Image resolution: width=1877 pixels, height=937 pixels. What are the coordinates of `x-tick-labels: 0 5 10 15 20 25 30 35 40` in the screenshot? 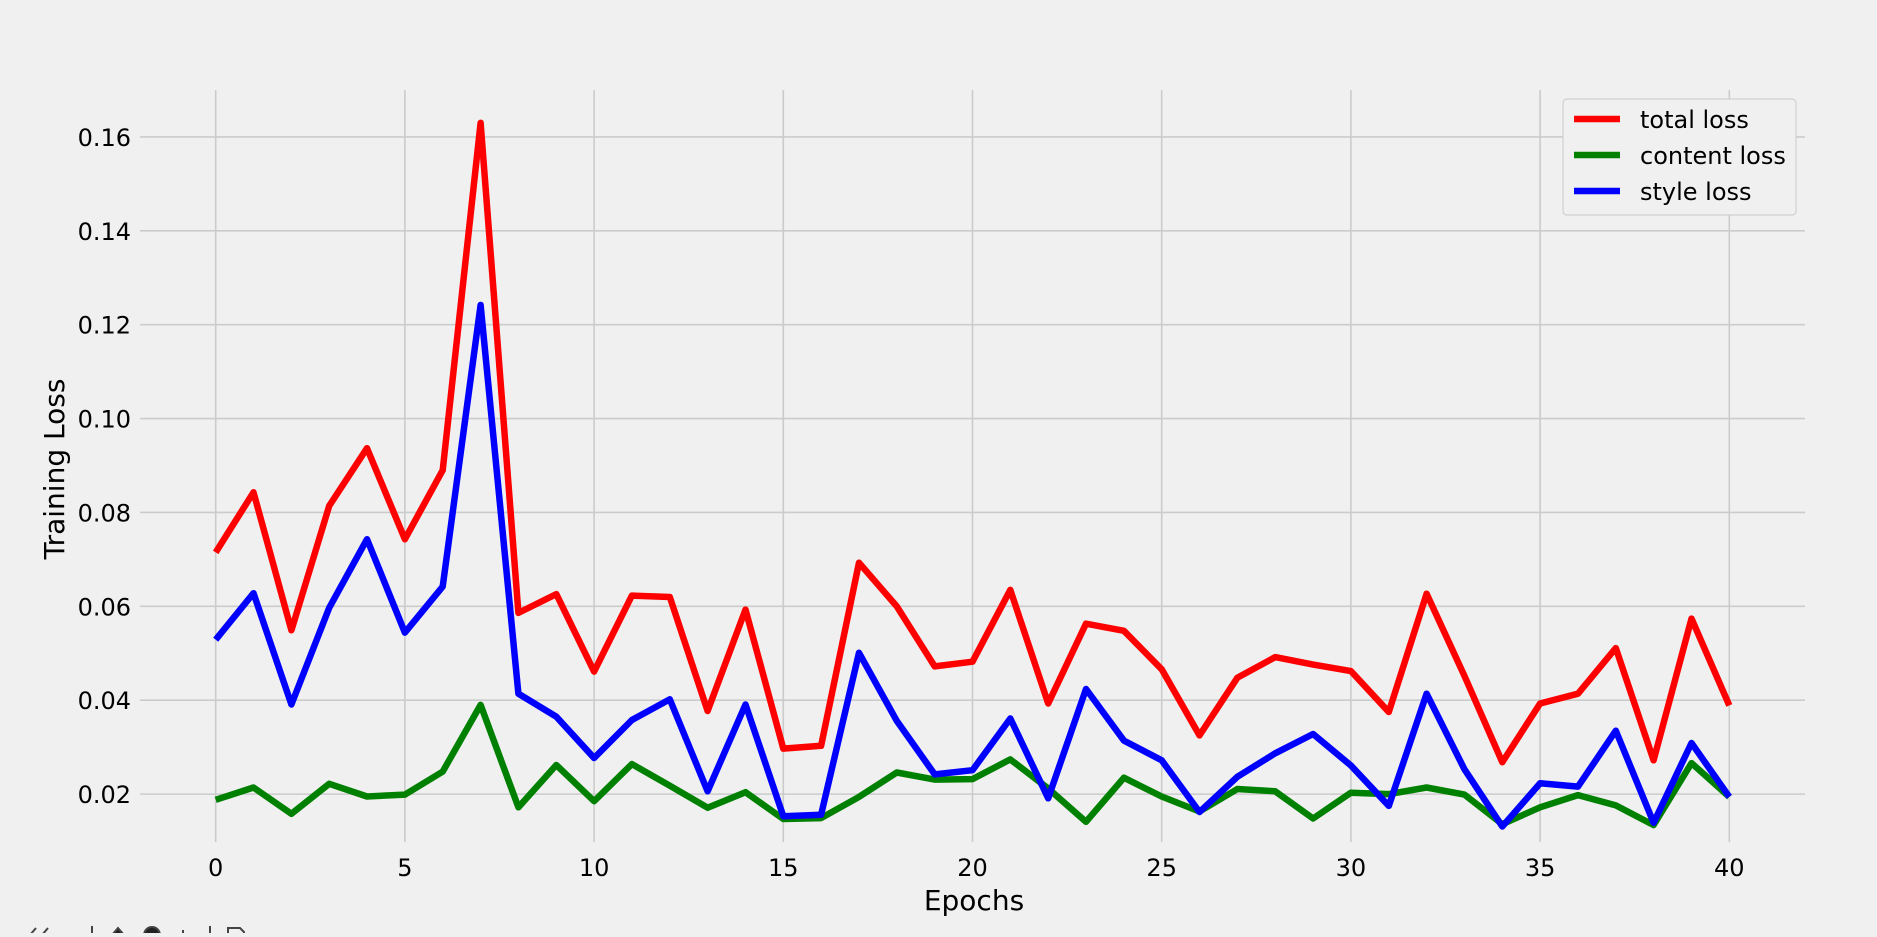 It's located at (976, 868).